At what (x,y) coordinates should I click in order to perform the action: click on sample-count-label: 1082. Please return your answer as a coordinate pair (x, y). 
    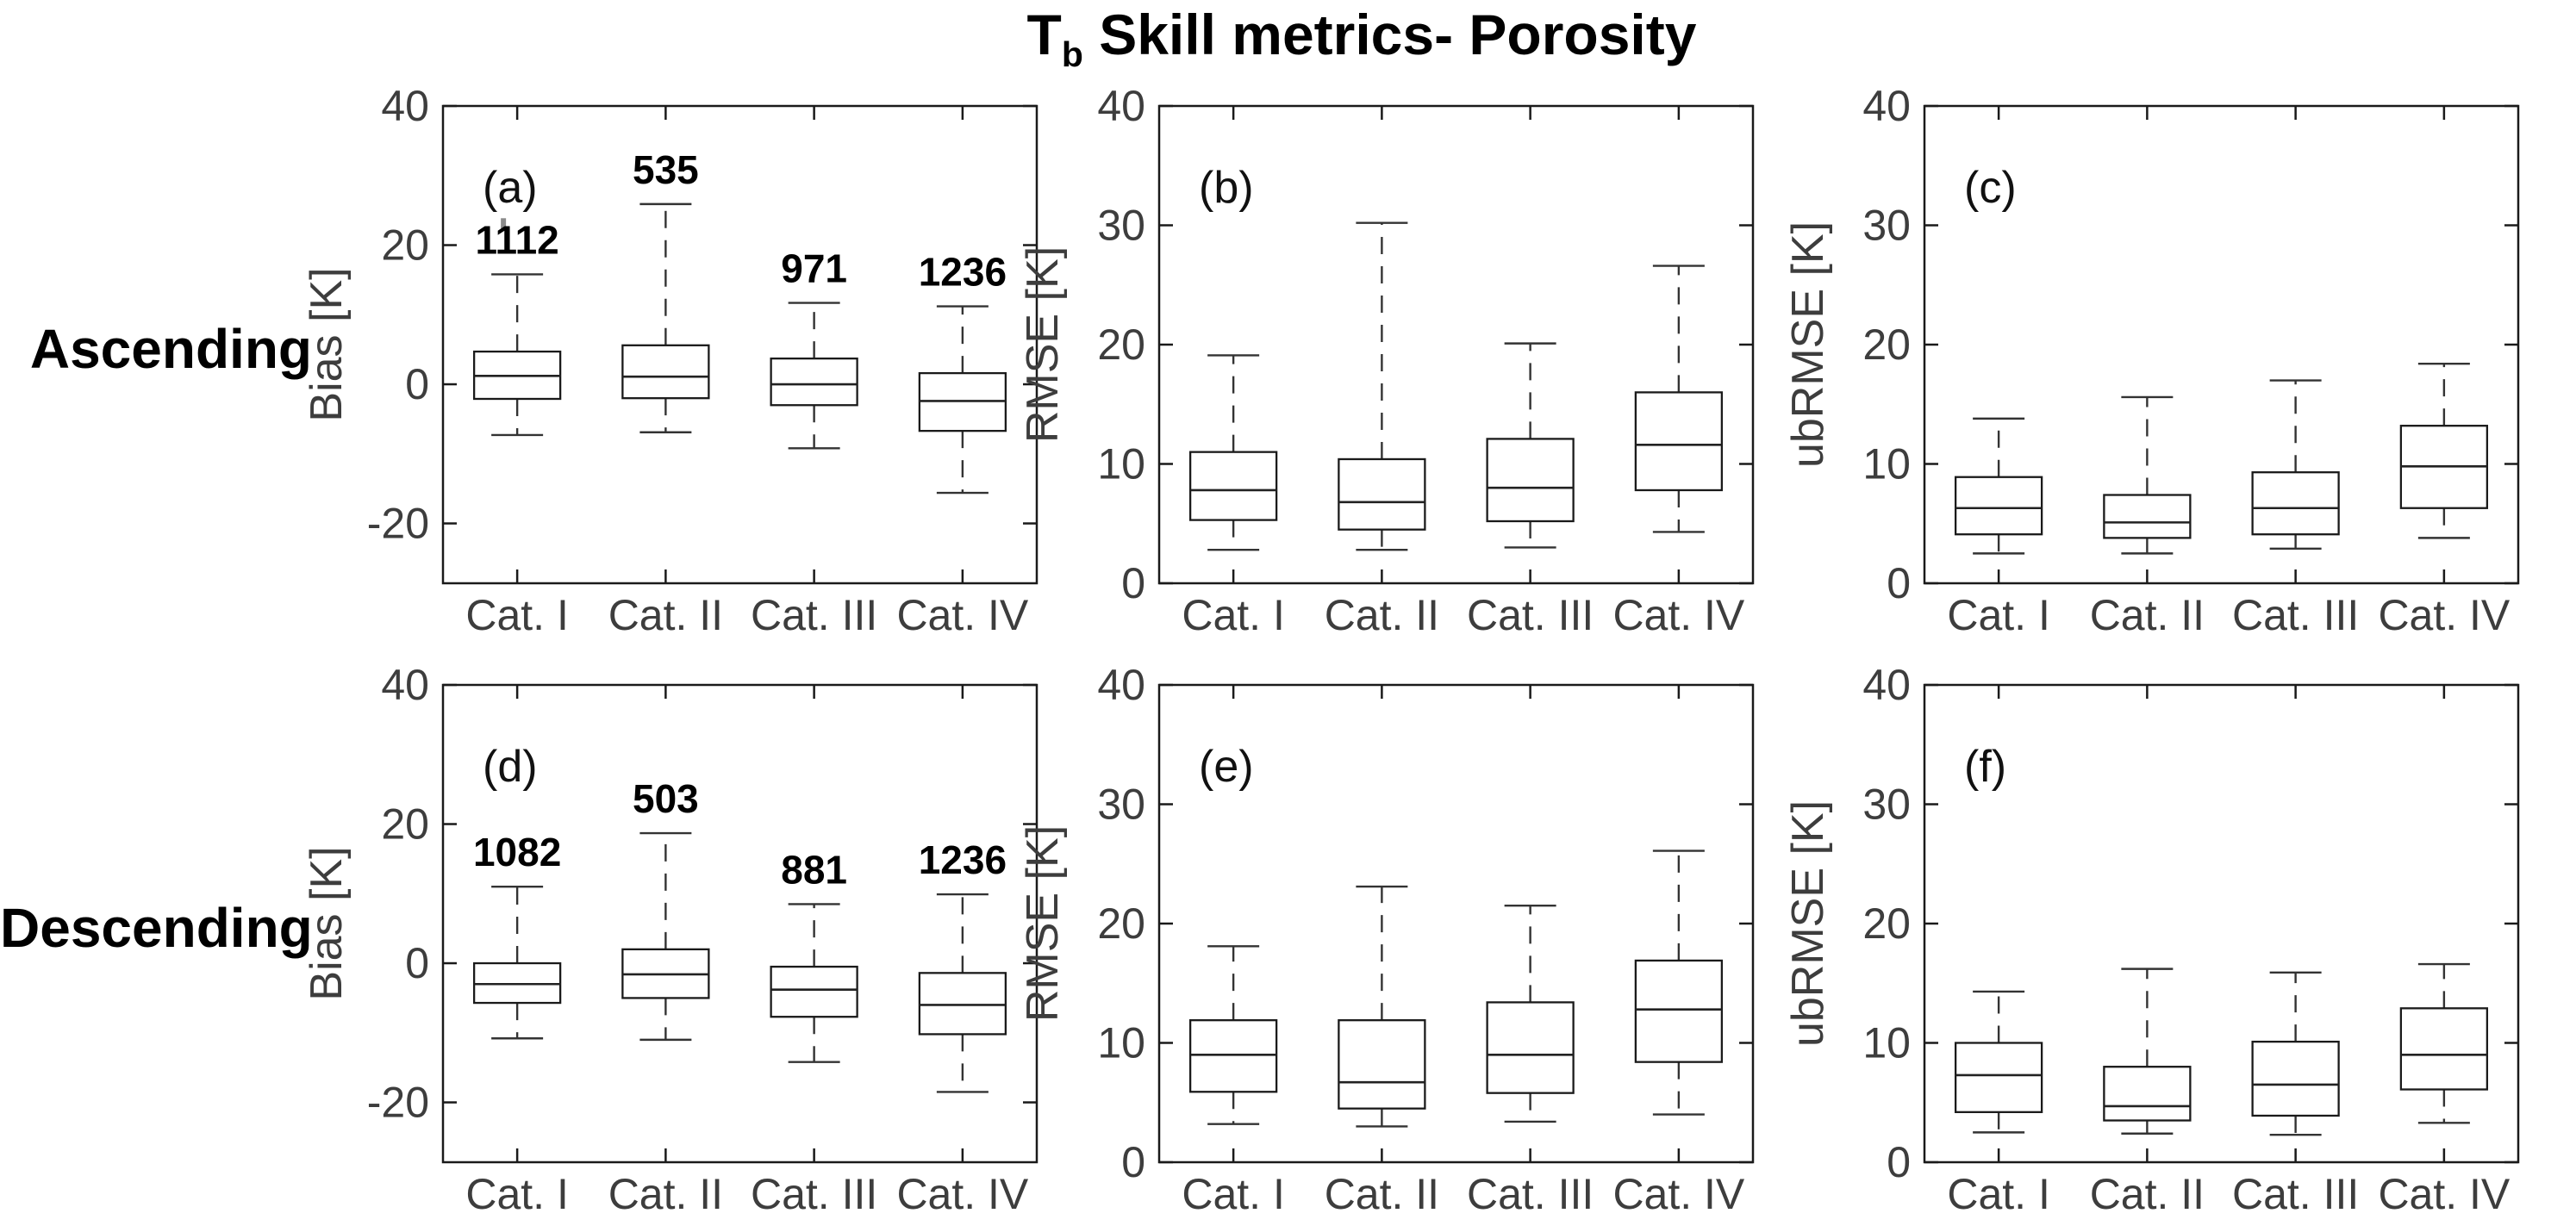
    Looking at the image, I should click on (517, 852).